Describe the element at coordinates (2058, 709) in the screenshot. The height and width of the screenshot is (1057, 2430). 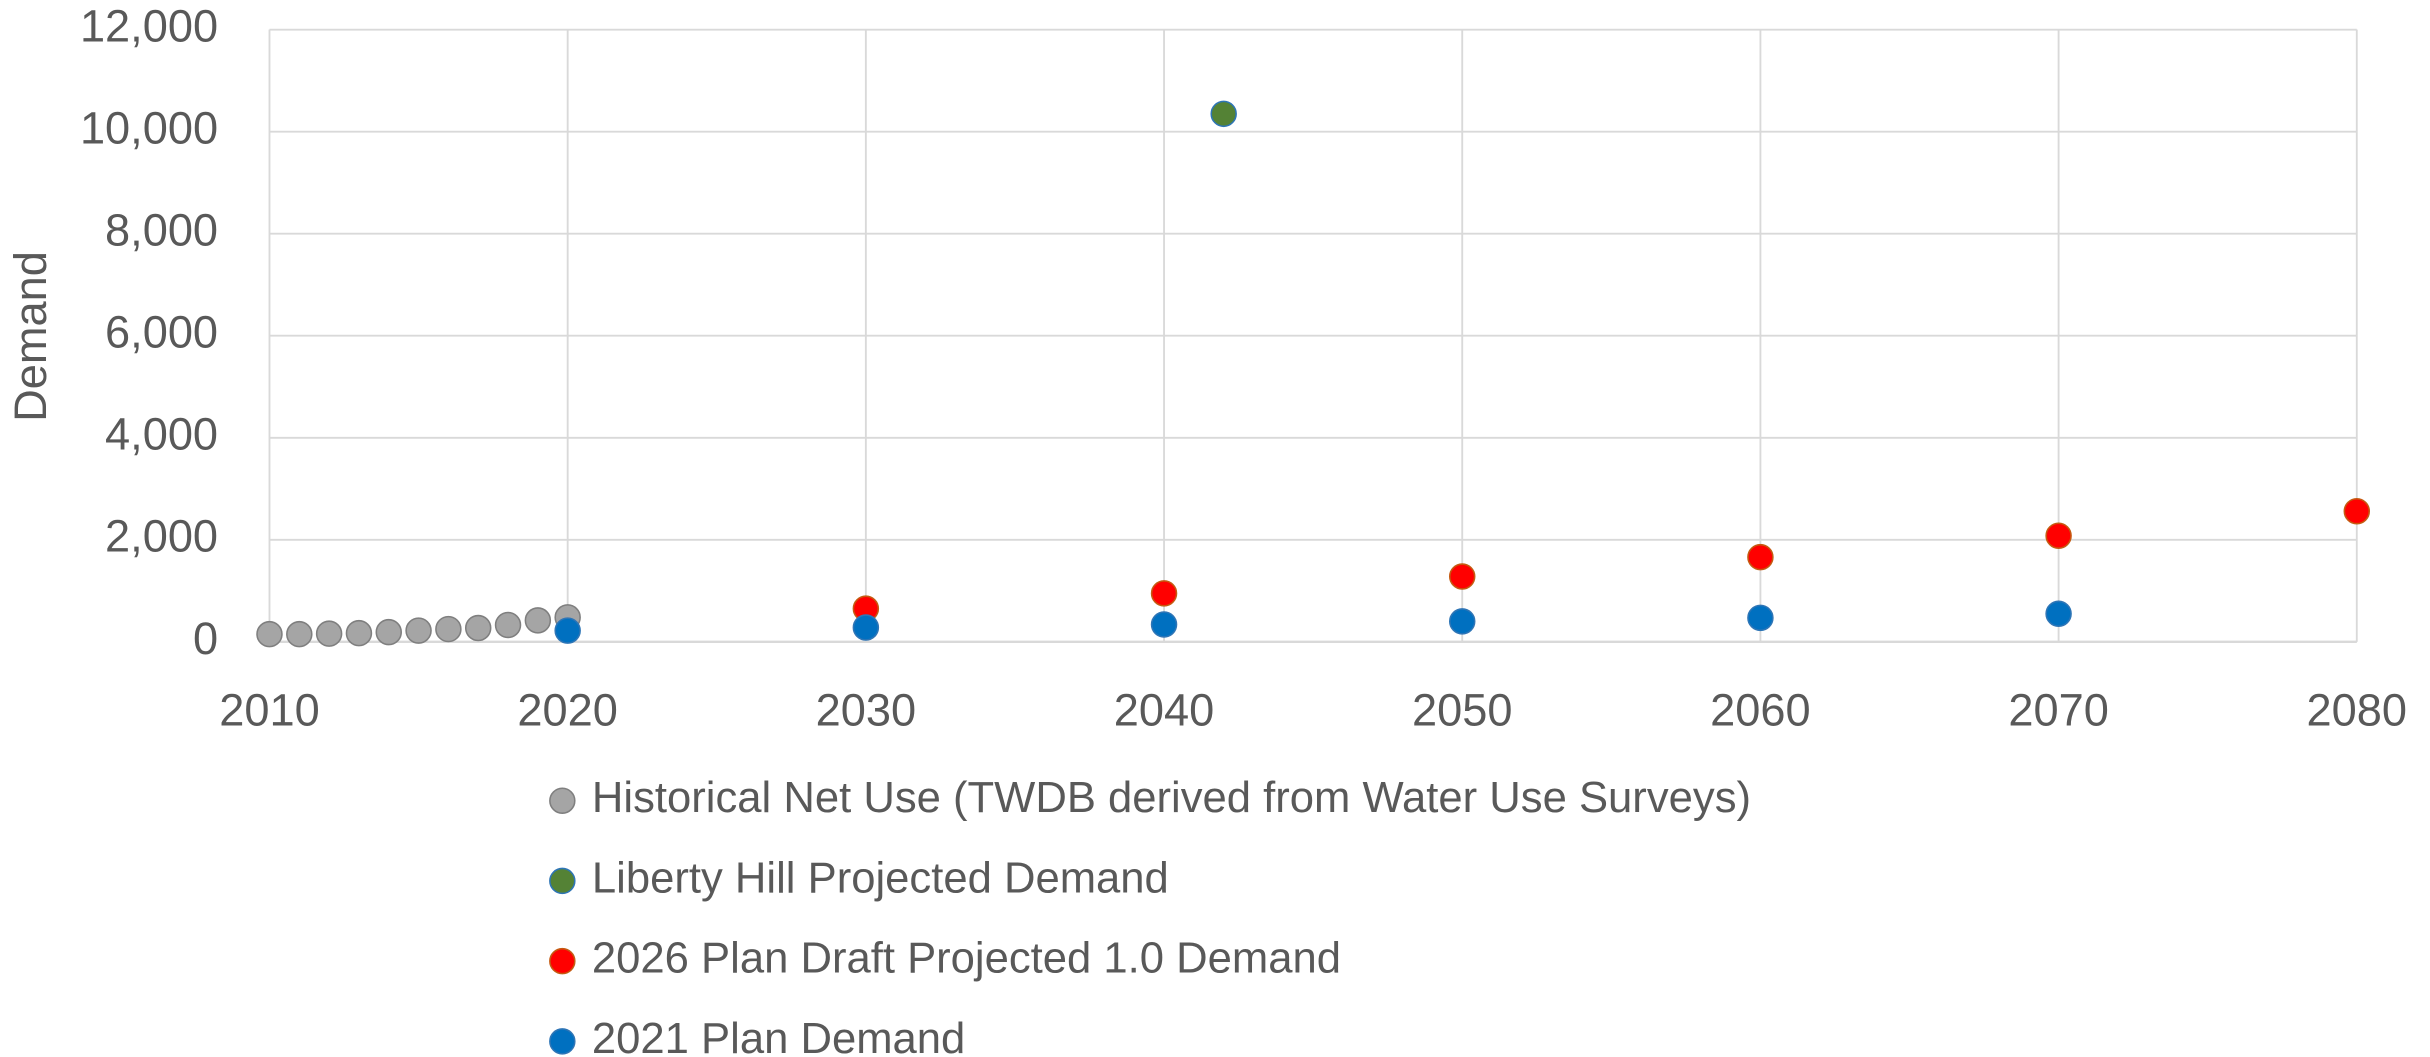
I see `x-tick-label: 2070` at that location.